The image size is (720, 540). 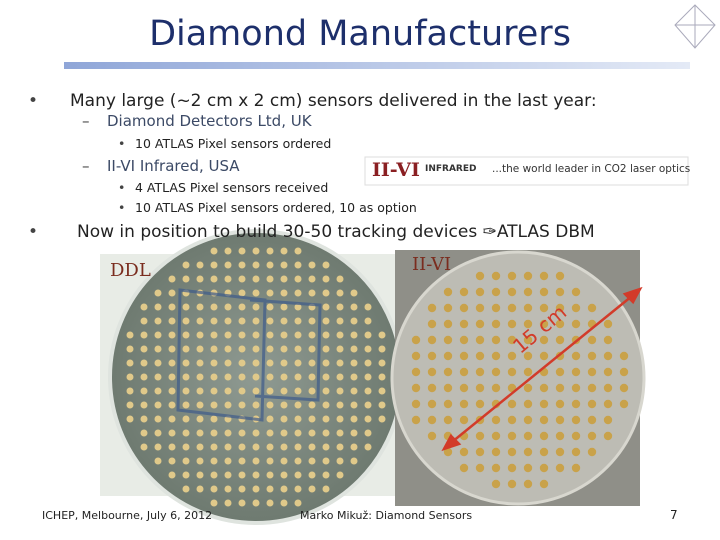 I want to click on sub-sub-bullet-text: 10 ATLAS Pixel sensors ordered, so click(x=233, y=143).